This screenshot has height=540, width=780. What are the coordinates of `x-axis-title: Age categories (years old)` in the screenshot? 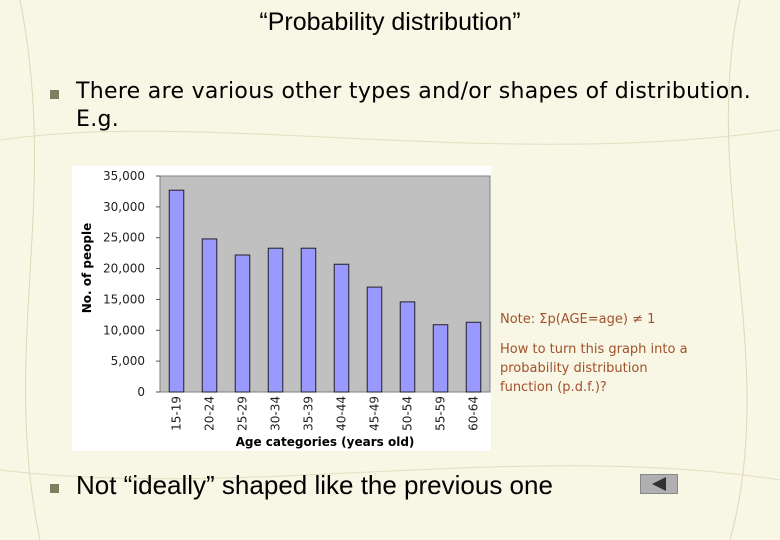 It's located at (325, 442).